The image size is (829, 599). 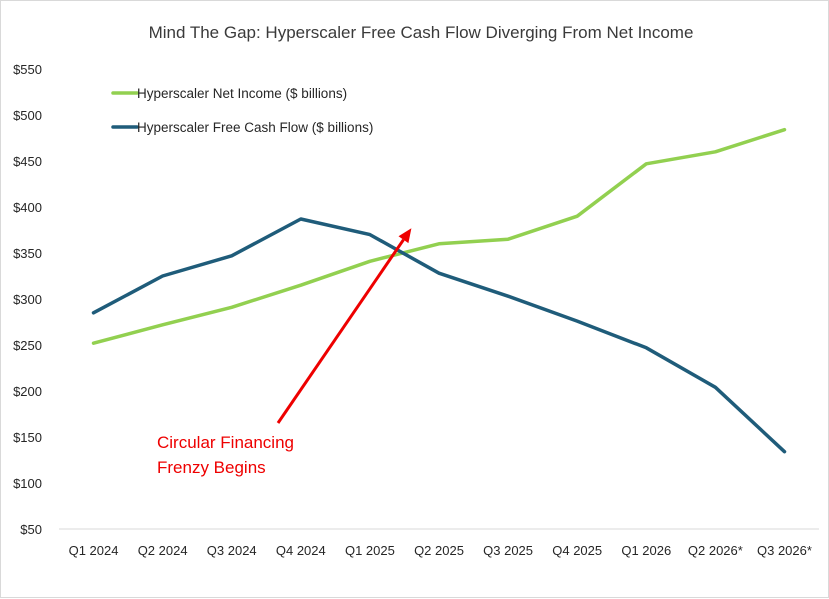 What do you see at coordinates (27, 115) in the screenshot?
I see `y-tick-label: $500` at bounding box center [27, 115].